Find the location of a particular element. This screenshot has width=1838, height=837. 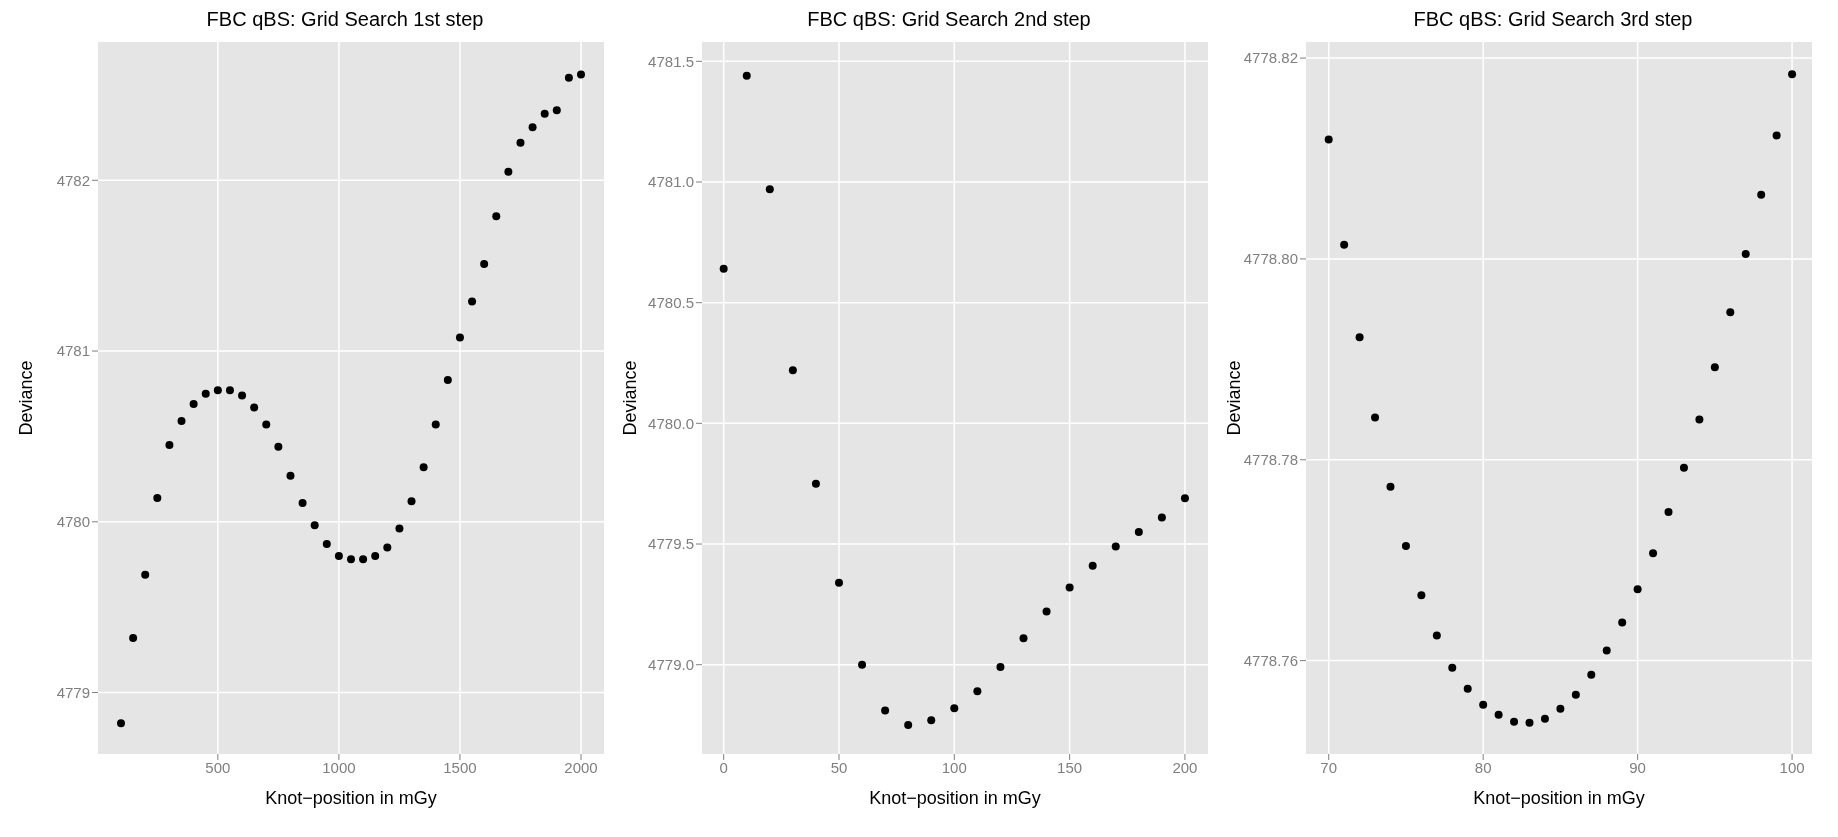

x-tick-label: 50 is located at coordinates (839, 767).